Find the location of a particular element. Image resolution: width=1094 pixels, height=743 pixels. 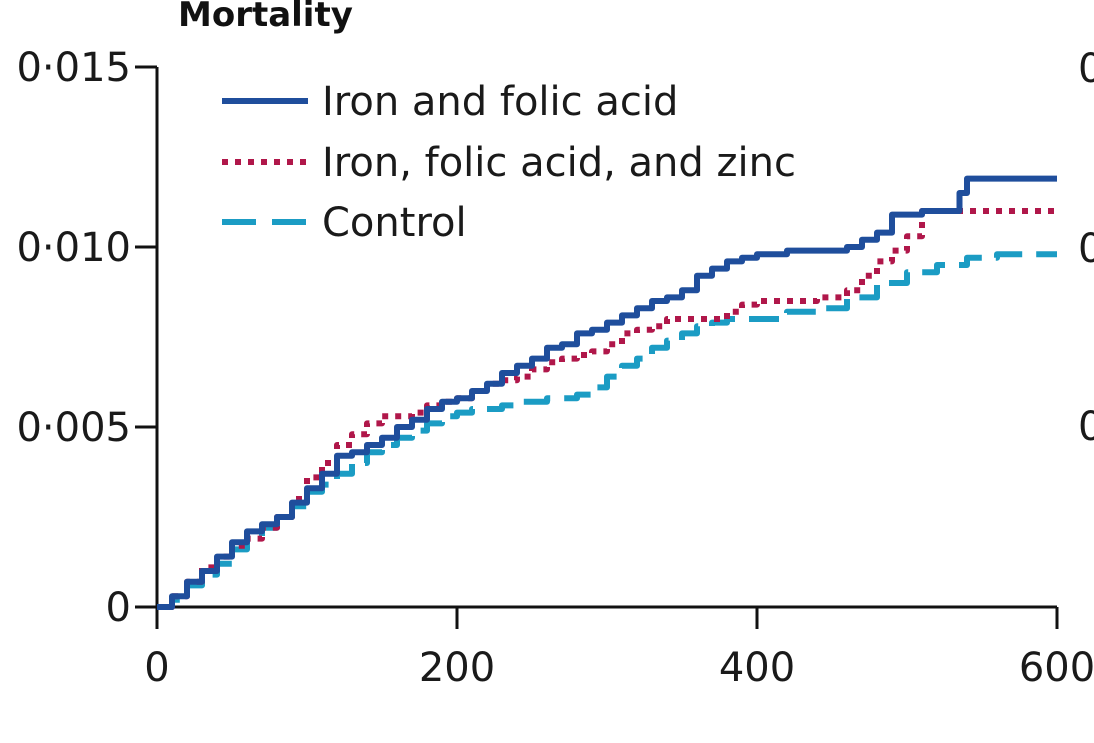

x-tick-label: 600 is located at coordinates (1056, 668).